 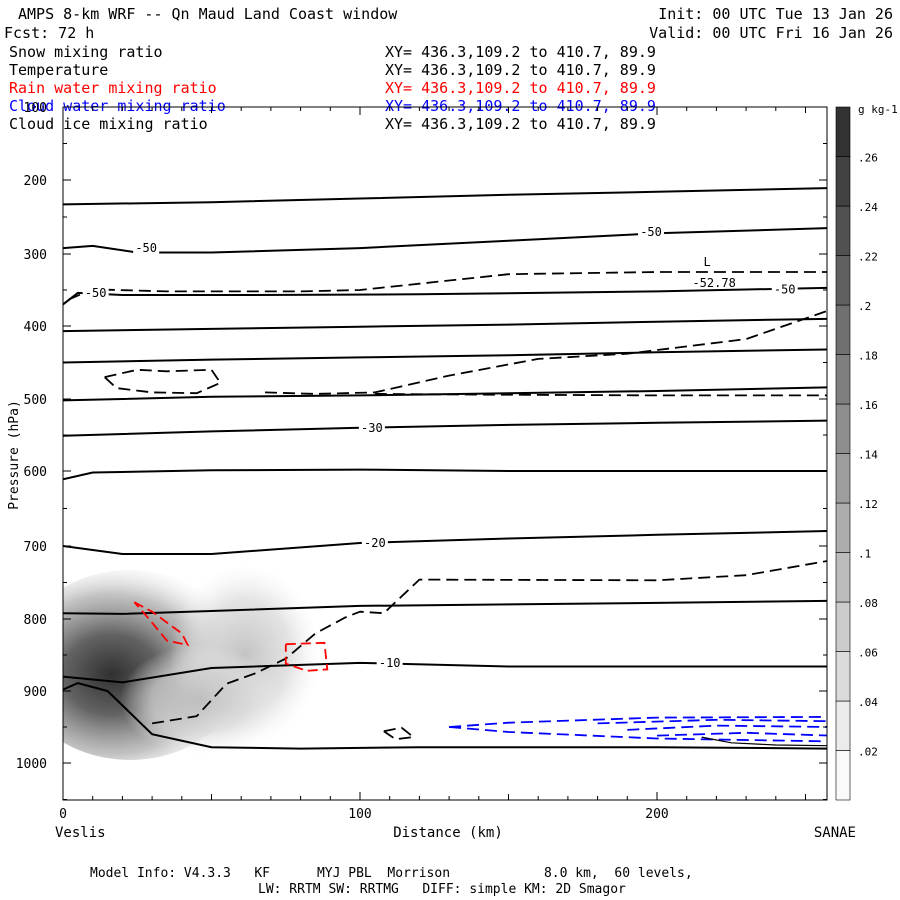 I want to click on y-tick-label: 500, so click(x=35, y=400).